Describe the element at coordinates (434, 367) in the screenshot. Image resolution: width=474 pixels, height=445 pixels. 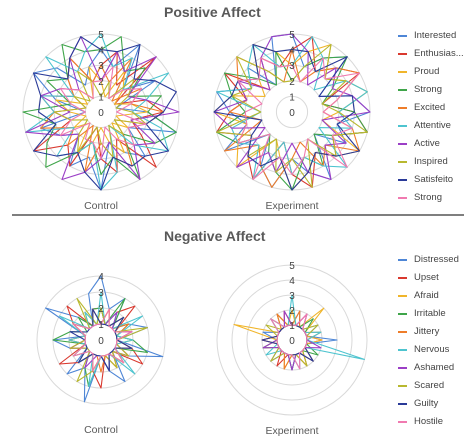
I see `legend-label: Ashamed` at that location.